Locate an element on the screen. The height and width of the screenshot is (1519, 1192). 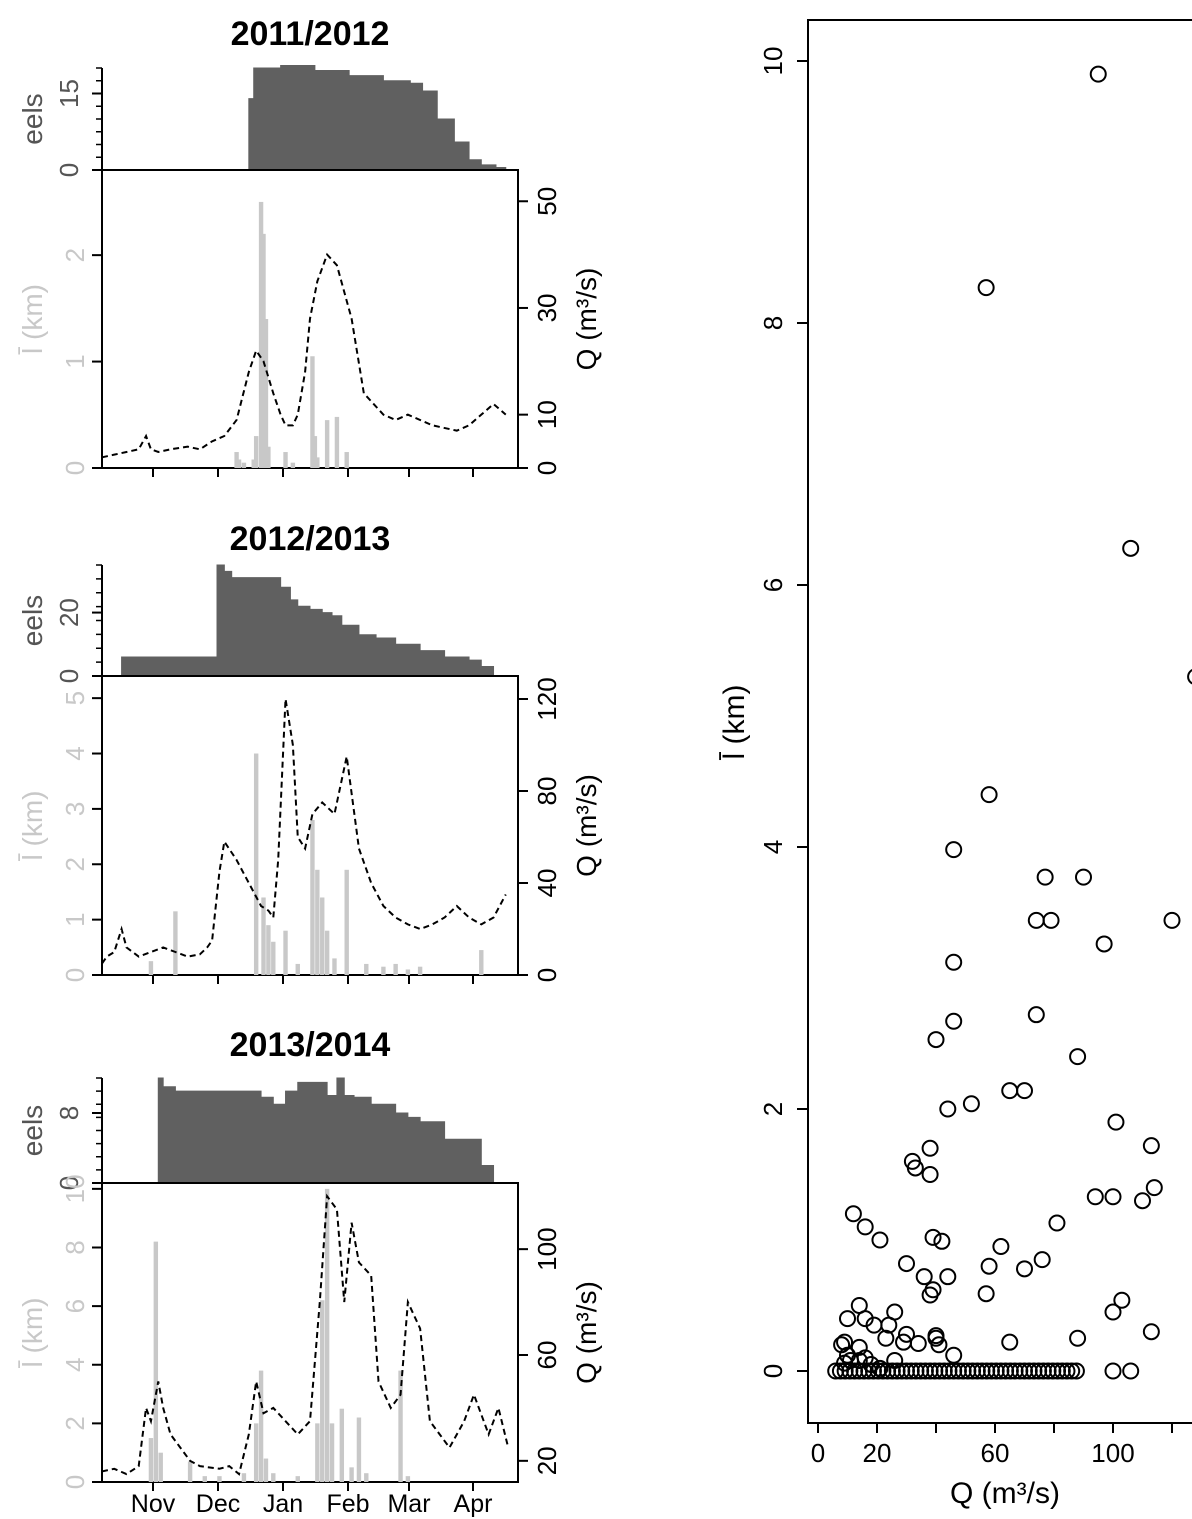
eels-panel-2011-tick-label: 0 is located at coordinates (69, 170).